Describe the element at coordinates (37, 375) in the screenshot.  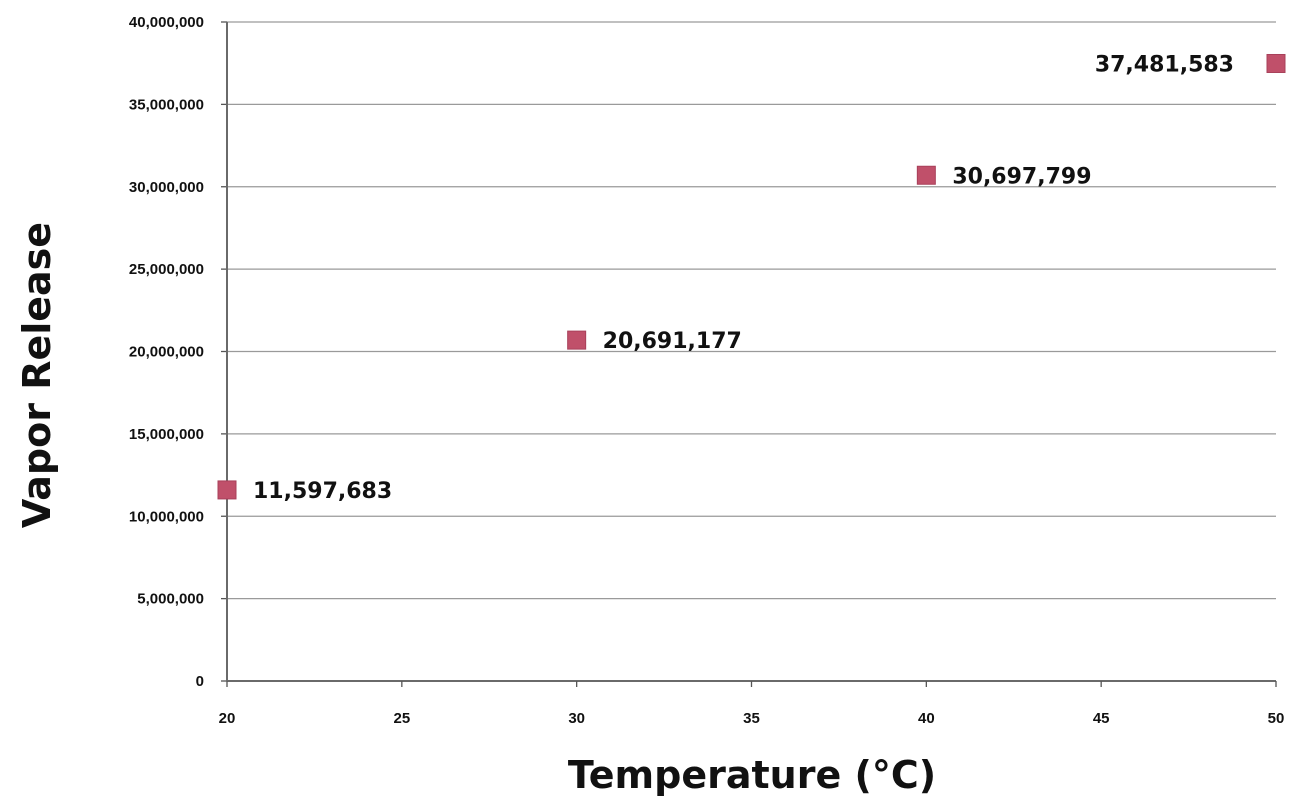
I see `y-axis-title: Vapor Release` at that location.